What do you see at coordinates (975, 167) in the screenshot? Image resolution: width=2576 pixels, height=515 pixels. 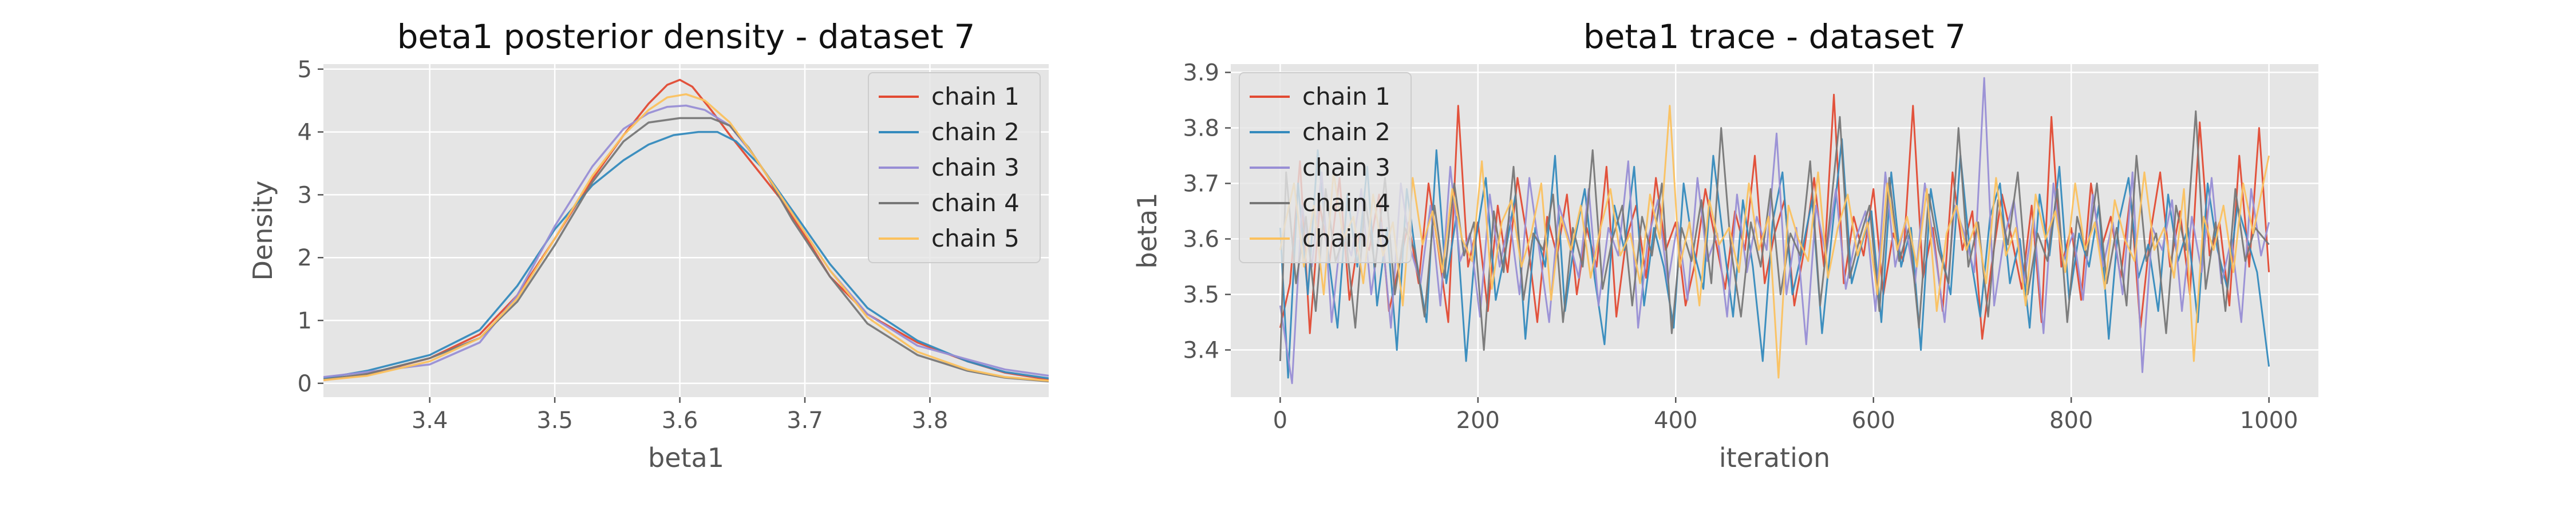 I see `density-legend-label-chain-3: chain 3` at bounding box center [975, 167].